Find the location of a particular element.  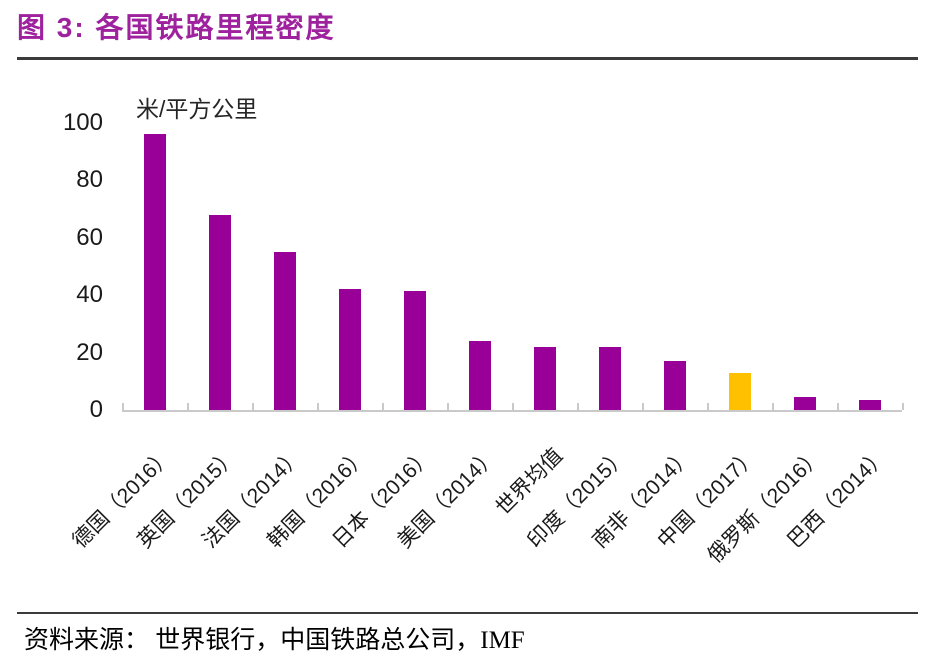

bar-世界均值 is located at coordinates (544, 378).